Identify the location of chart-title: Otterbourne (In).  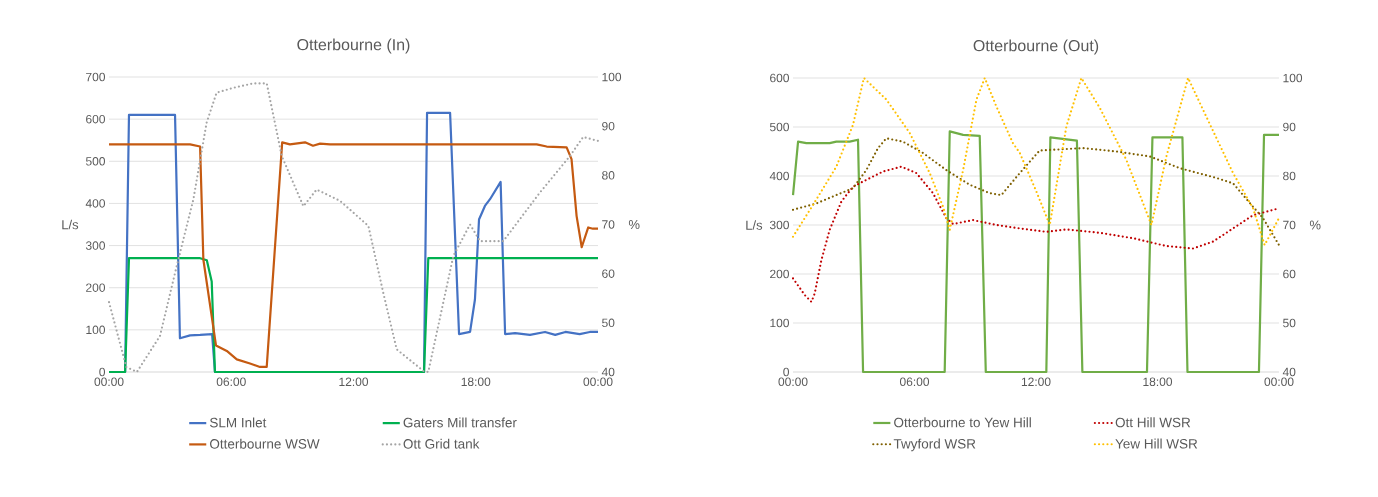
(353, 46).